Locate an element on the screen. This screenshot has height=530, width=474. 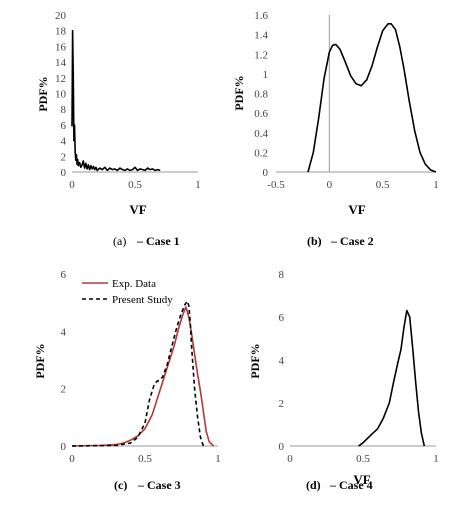
caption-prefix: (b) is located at coordinates (314, 241).